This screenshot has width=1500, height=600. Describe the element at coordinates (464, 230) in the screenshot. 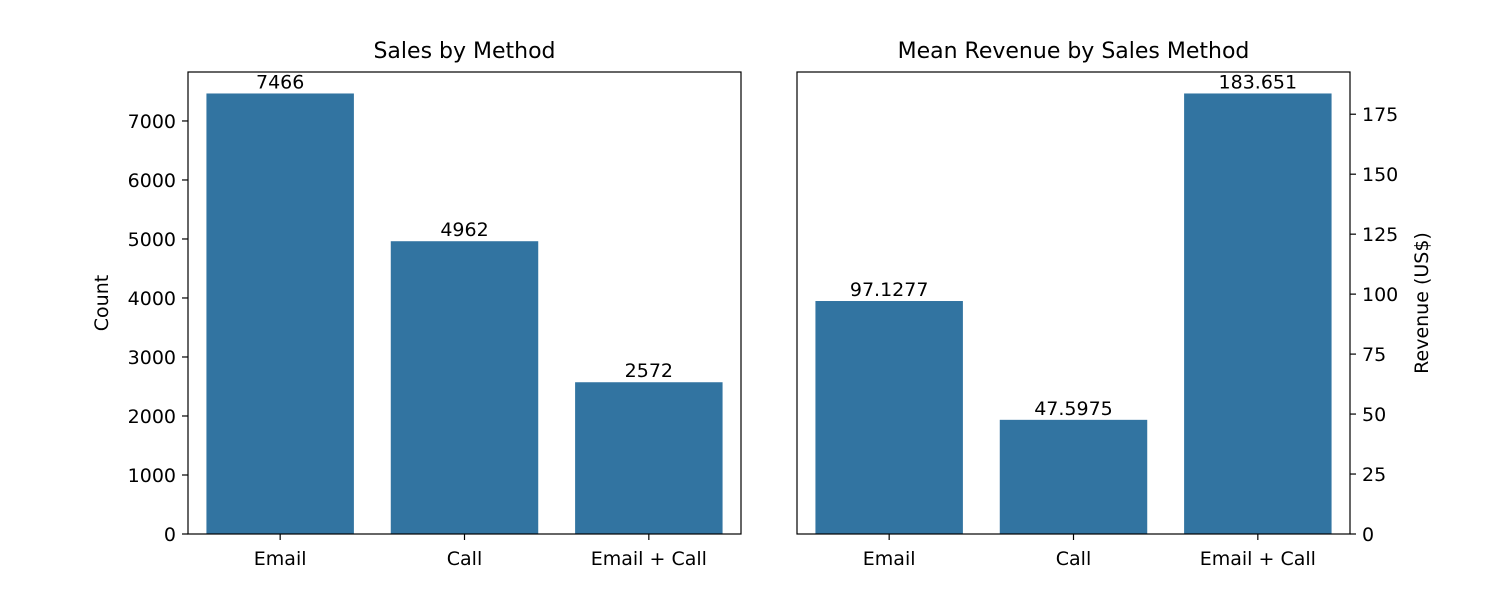

I see `bar-value-label: 4962` at that location.